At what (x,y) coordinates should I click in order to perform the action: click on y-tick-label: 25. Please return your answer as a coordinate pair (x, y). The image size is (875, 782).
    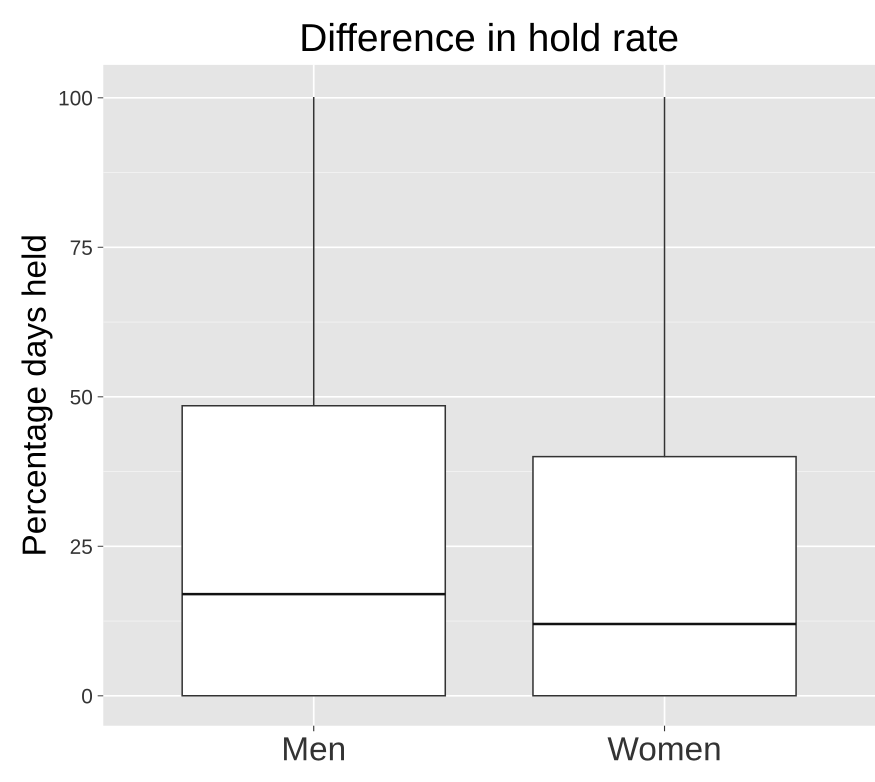
    Looking at the image, I should click on (81, 546).